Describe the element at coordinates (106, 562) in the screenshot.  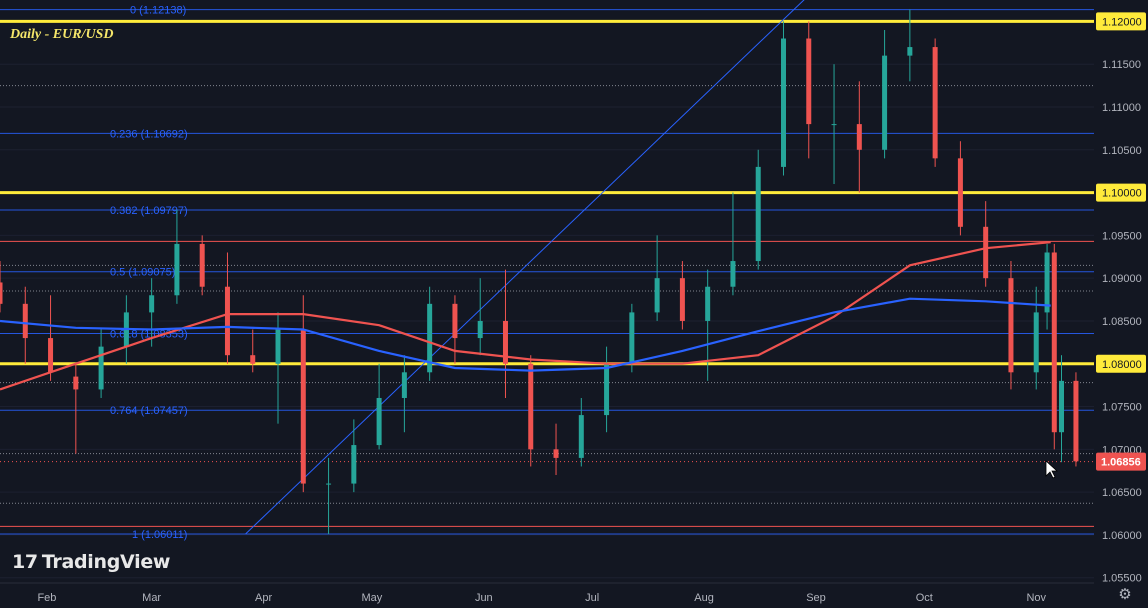
I see `logo-text: TradingView` at that location.